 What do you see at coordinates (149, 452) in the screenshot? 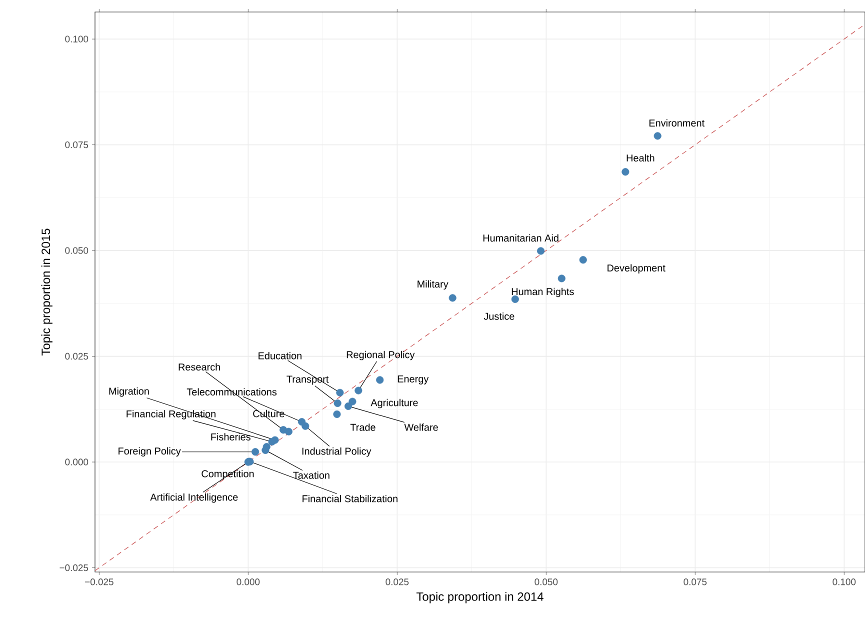
I see `annotation: Foreign Policy` at bounding box center [149, 452].